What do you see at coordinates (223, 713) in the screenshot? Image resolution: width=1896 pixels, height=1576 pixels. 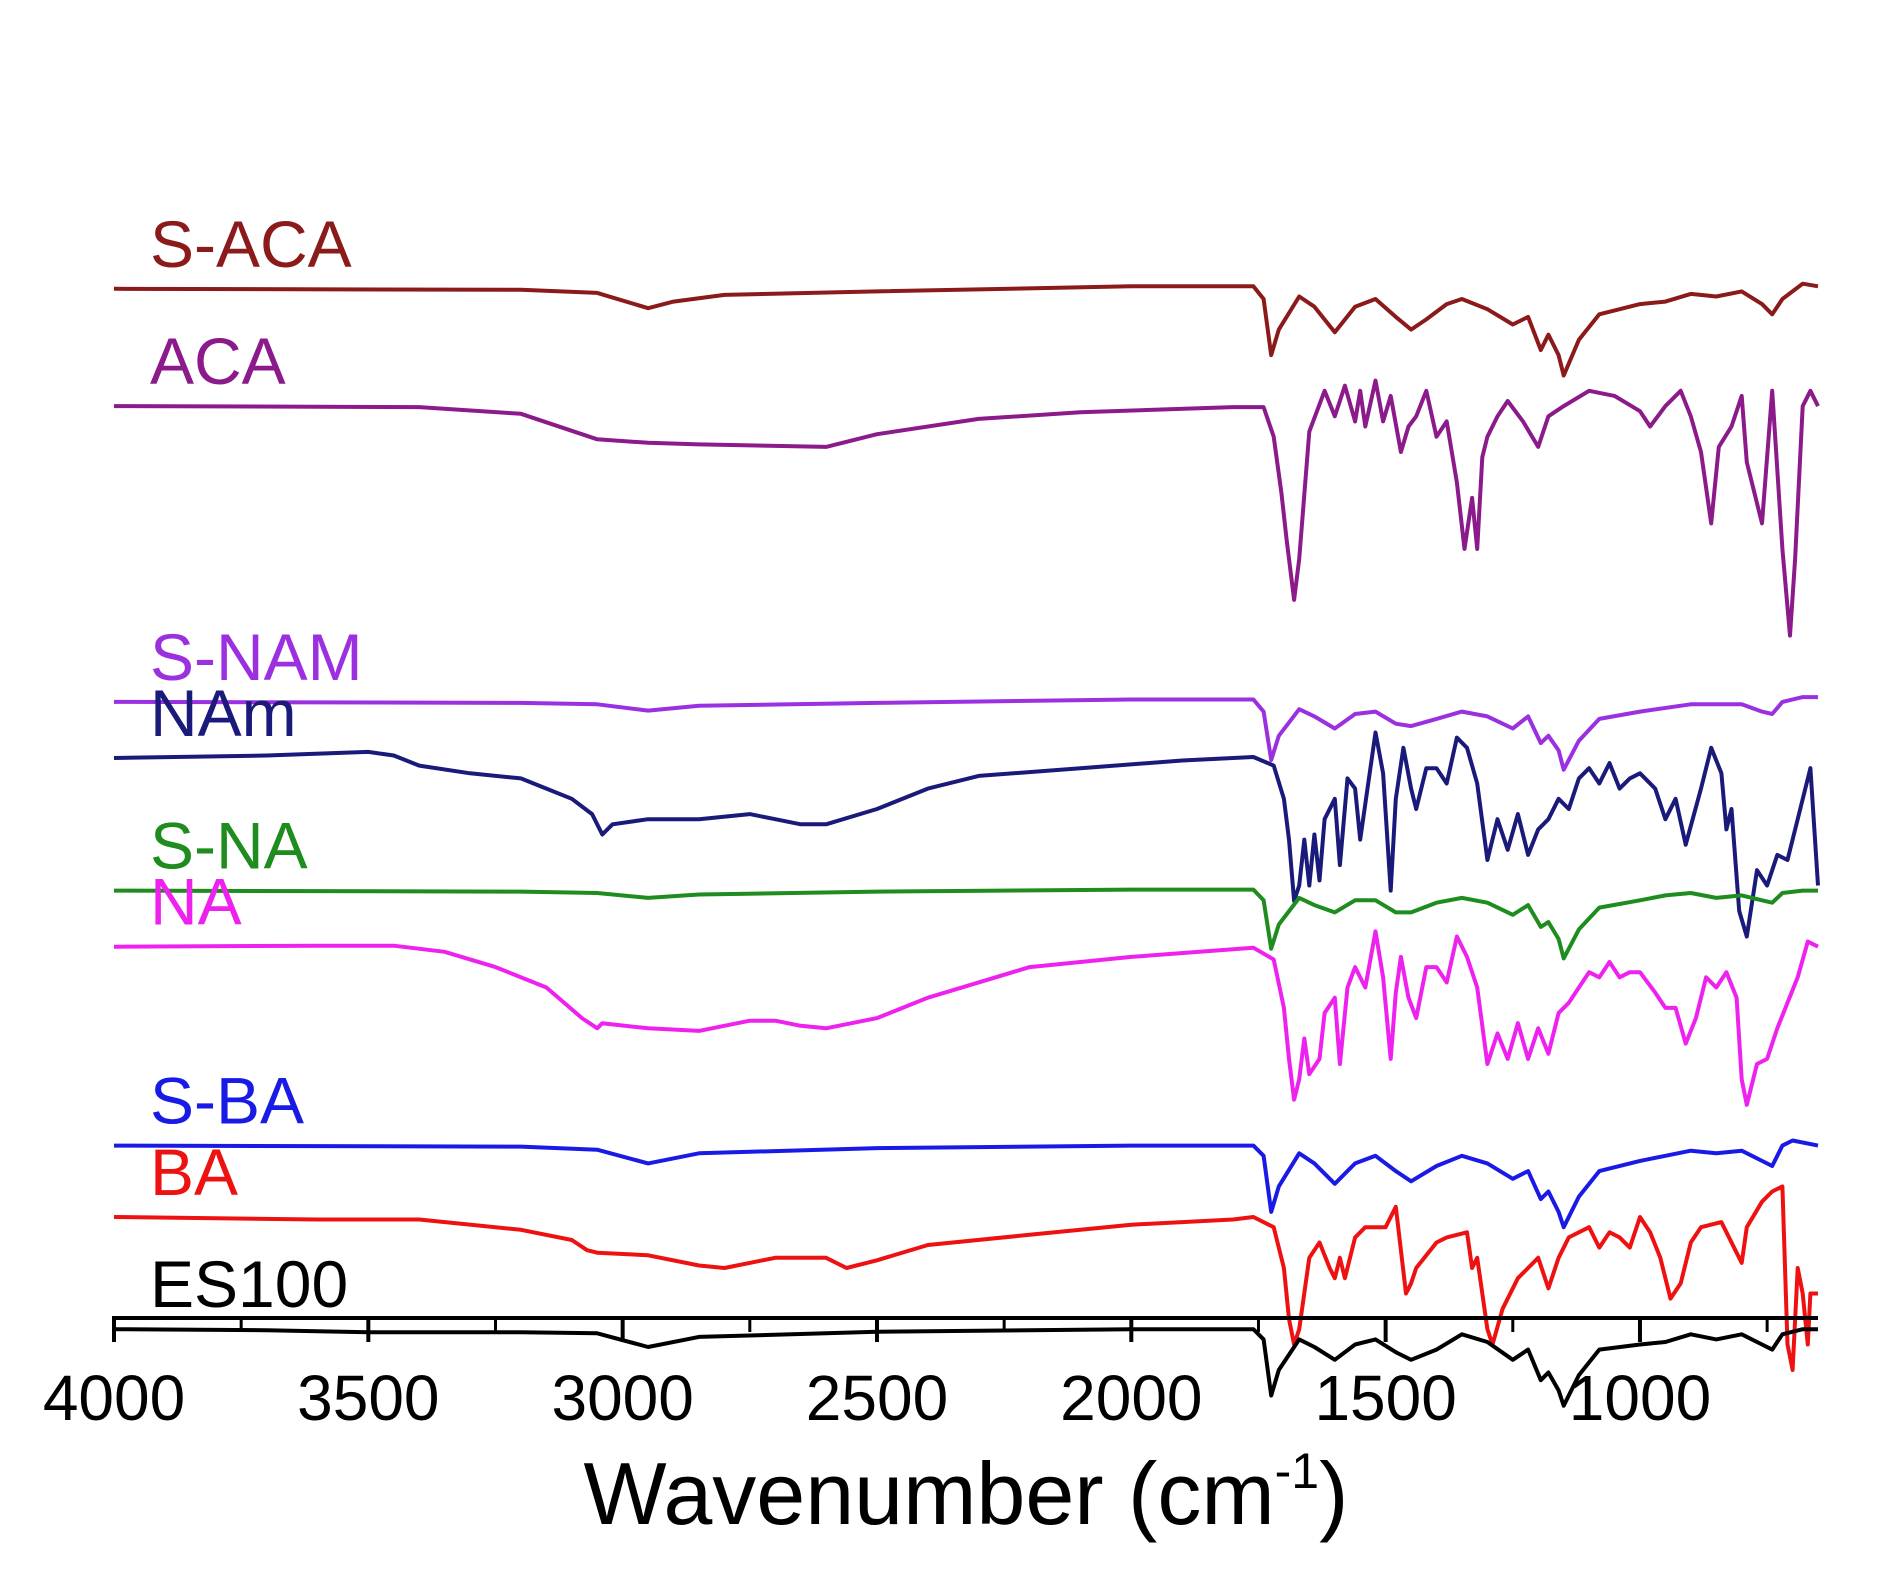 I see `series-label-nam: NAm` at bounding box center [223, 713].